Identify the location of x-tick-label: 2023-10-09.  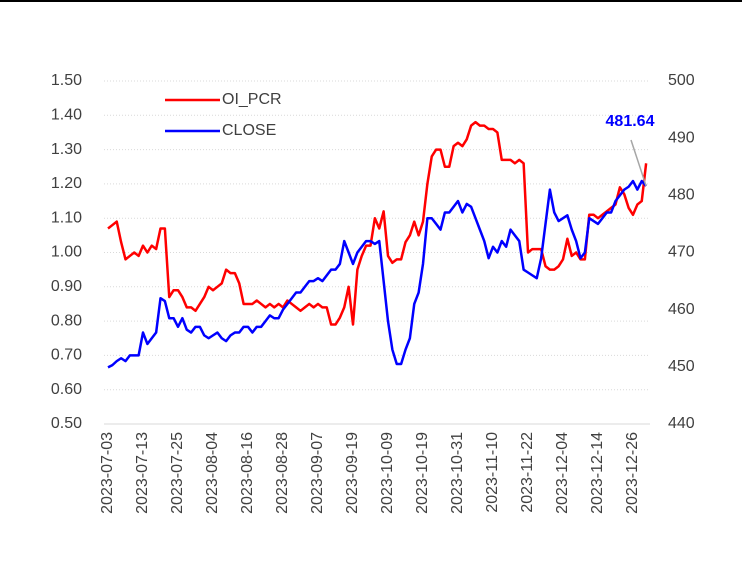
(387, 473).